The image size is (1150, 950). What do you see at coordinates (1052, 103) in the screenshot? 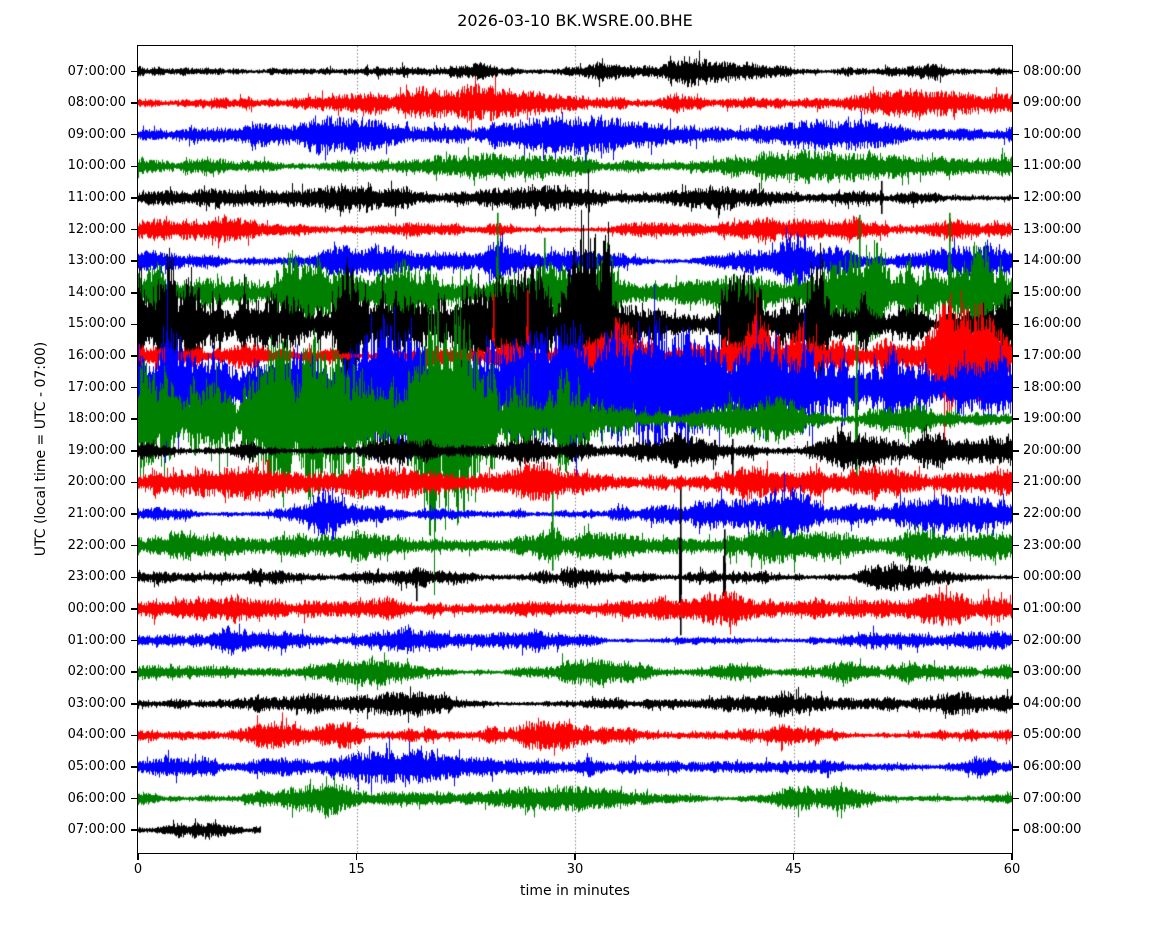
I see `local-tick-label: 09:00:00` at bounding box center [1052, 103].